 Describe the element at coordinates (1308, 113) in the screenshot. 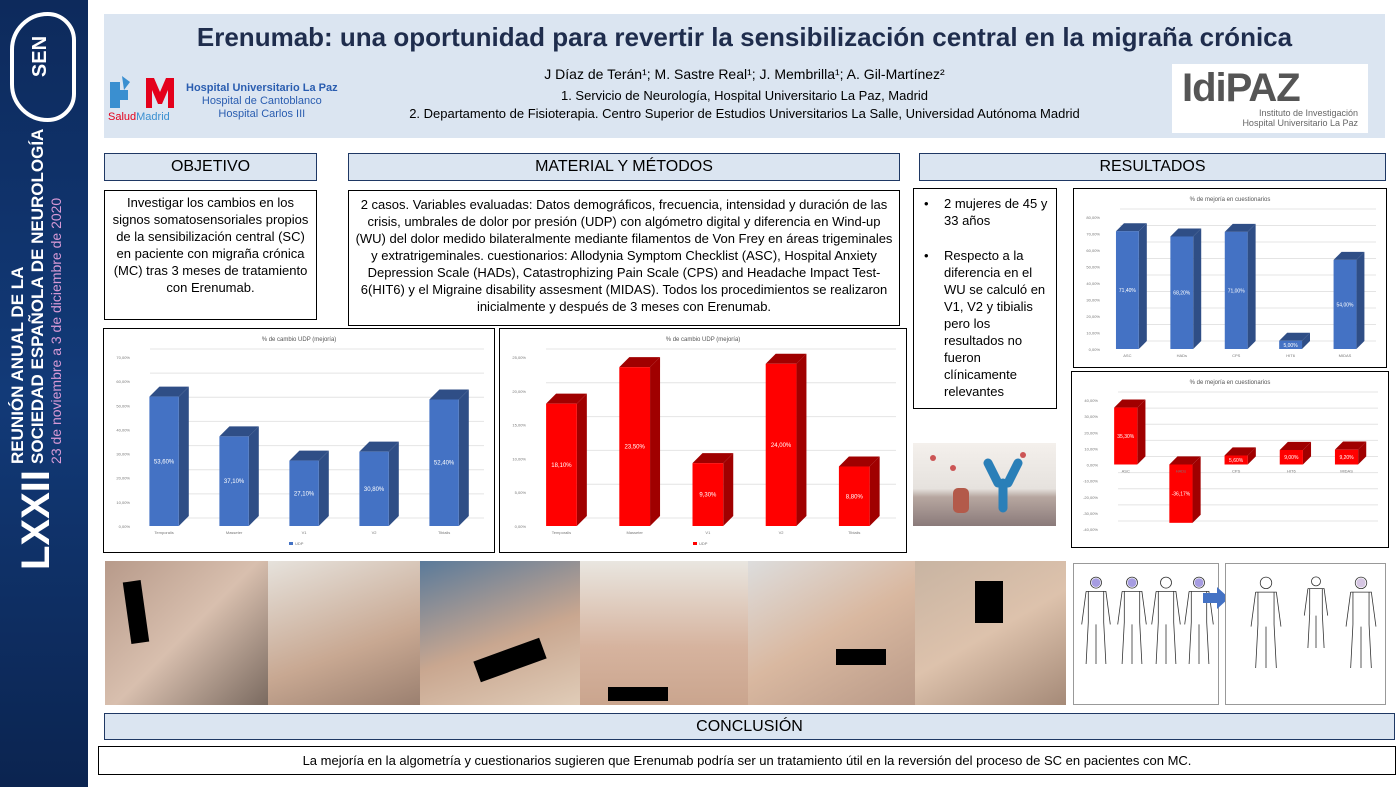

I see `idipaz-sub-1: Instituto de Investigación` at that location.